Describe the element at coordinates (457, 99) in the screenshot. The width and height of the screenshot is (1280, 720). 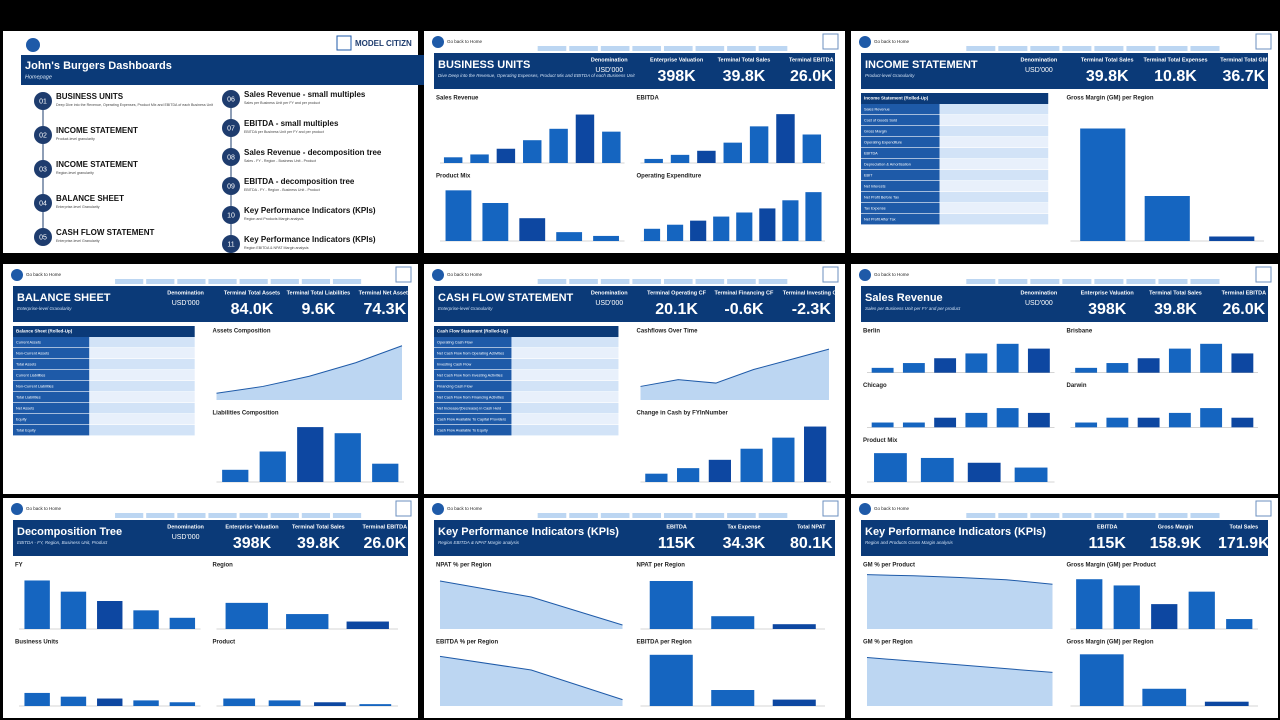
I see `chart-title: Sales Revenue` at that location.